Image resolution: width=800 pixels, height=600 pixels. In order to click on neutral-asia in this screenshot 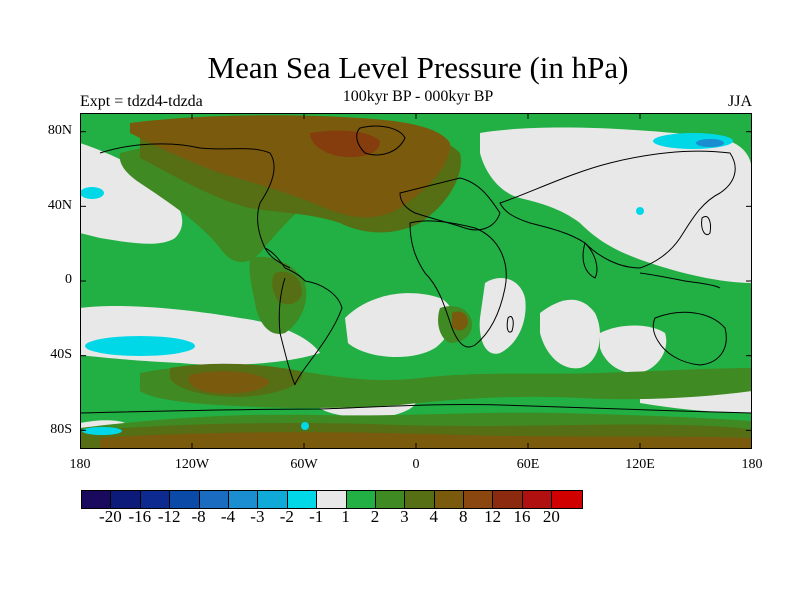, I will do `click(616, 205)`.